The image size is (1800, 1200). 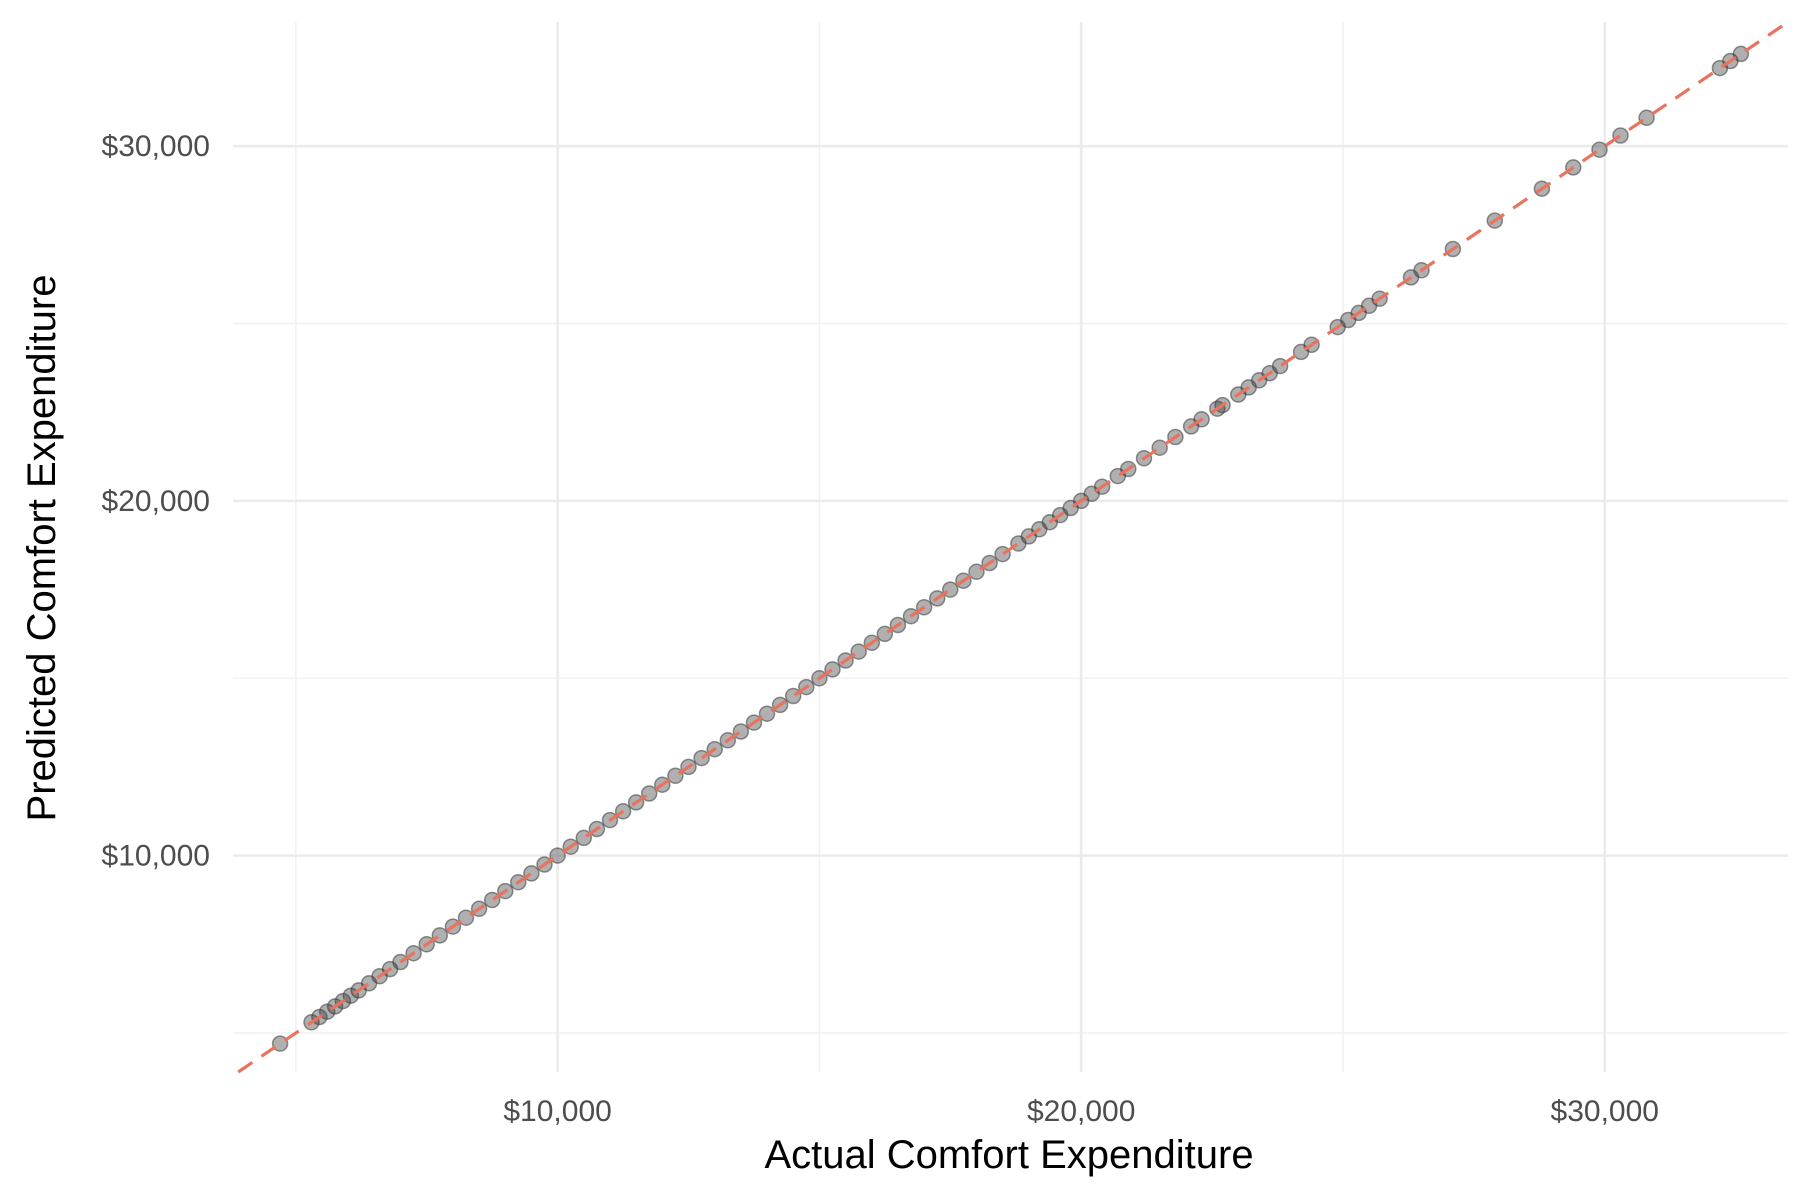 I want to click on x-axis-title: Actual Comfort Expenditure, so click(x=1008, y=1155).